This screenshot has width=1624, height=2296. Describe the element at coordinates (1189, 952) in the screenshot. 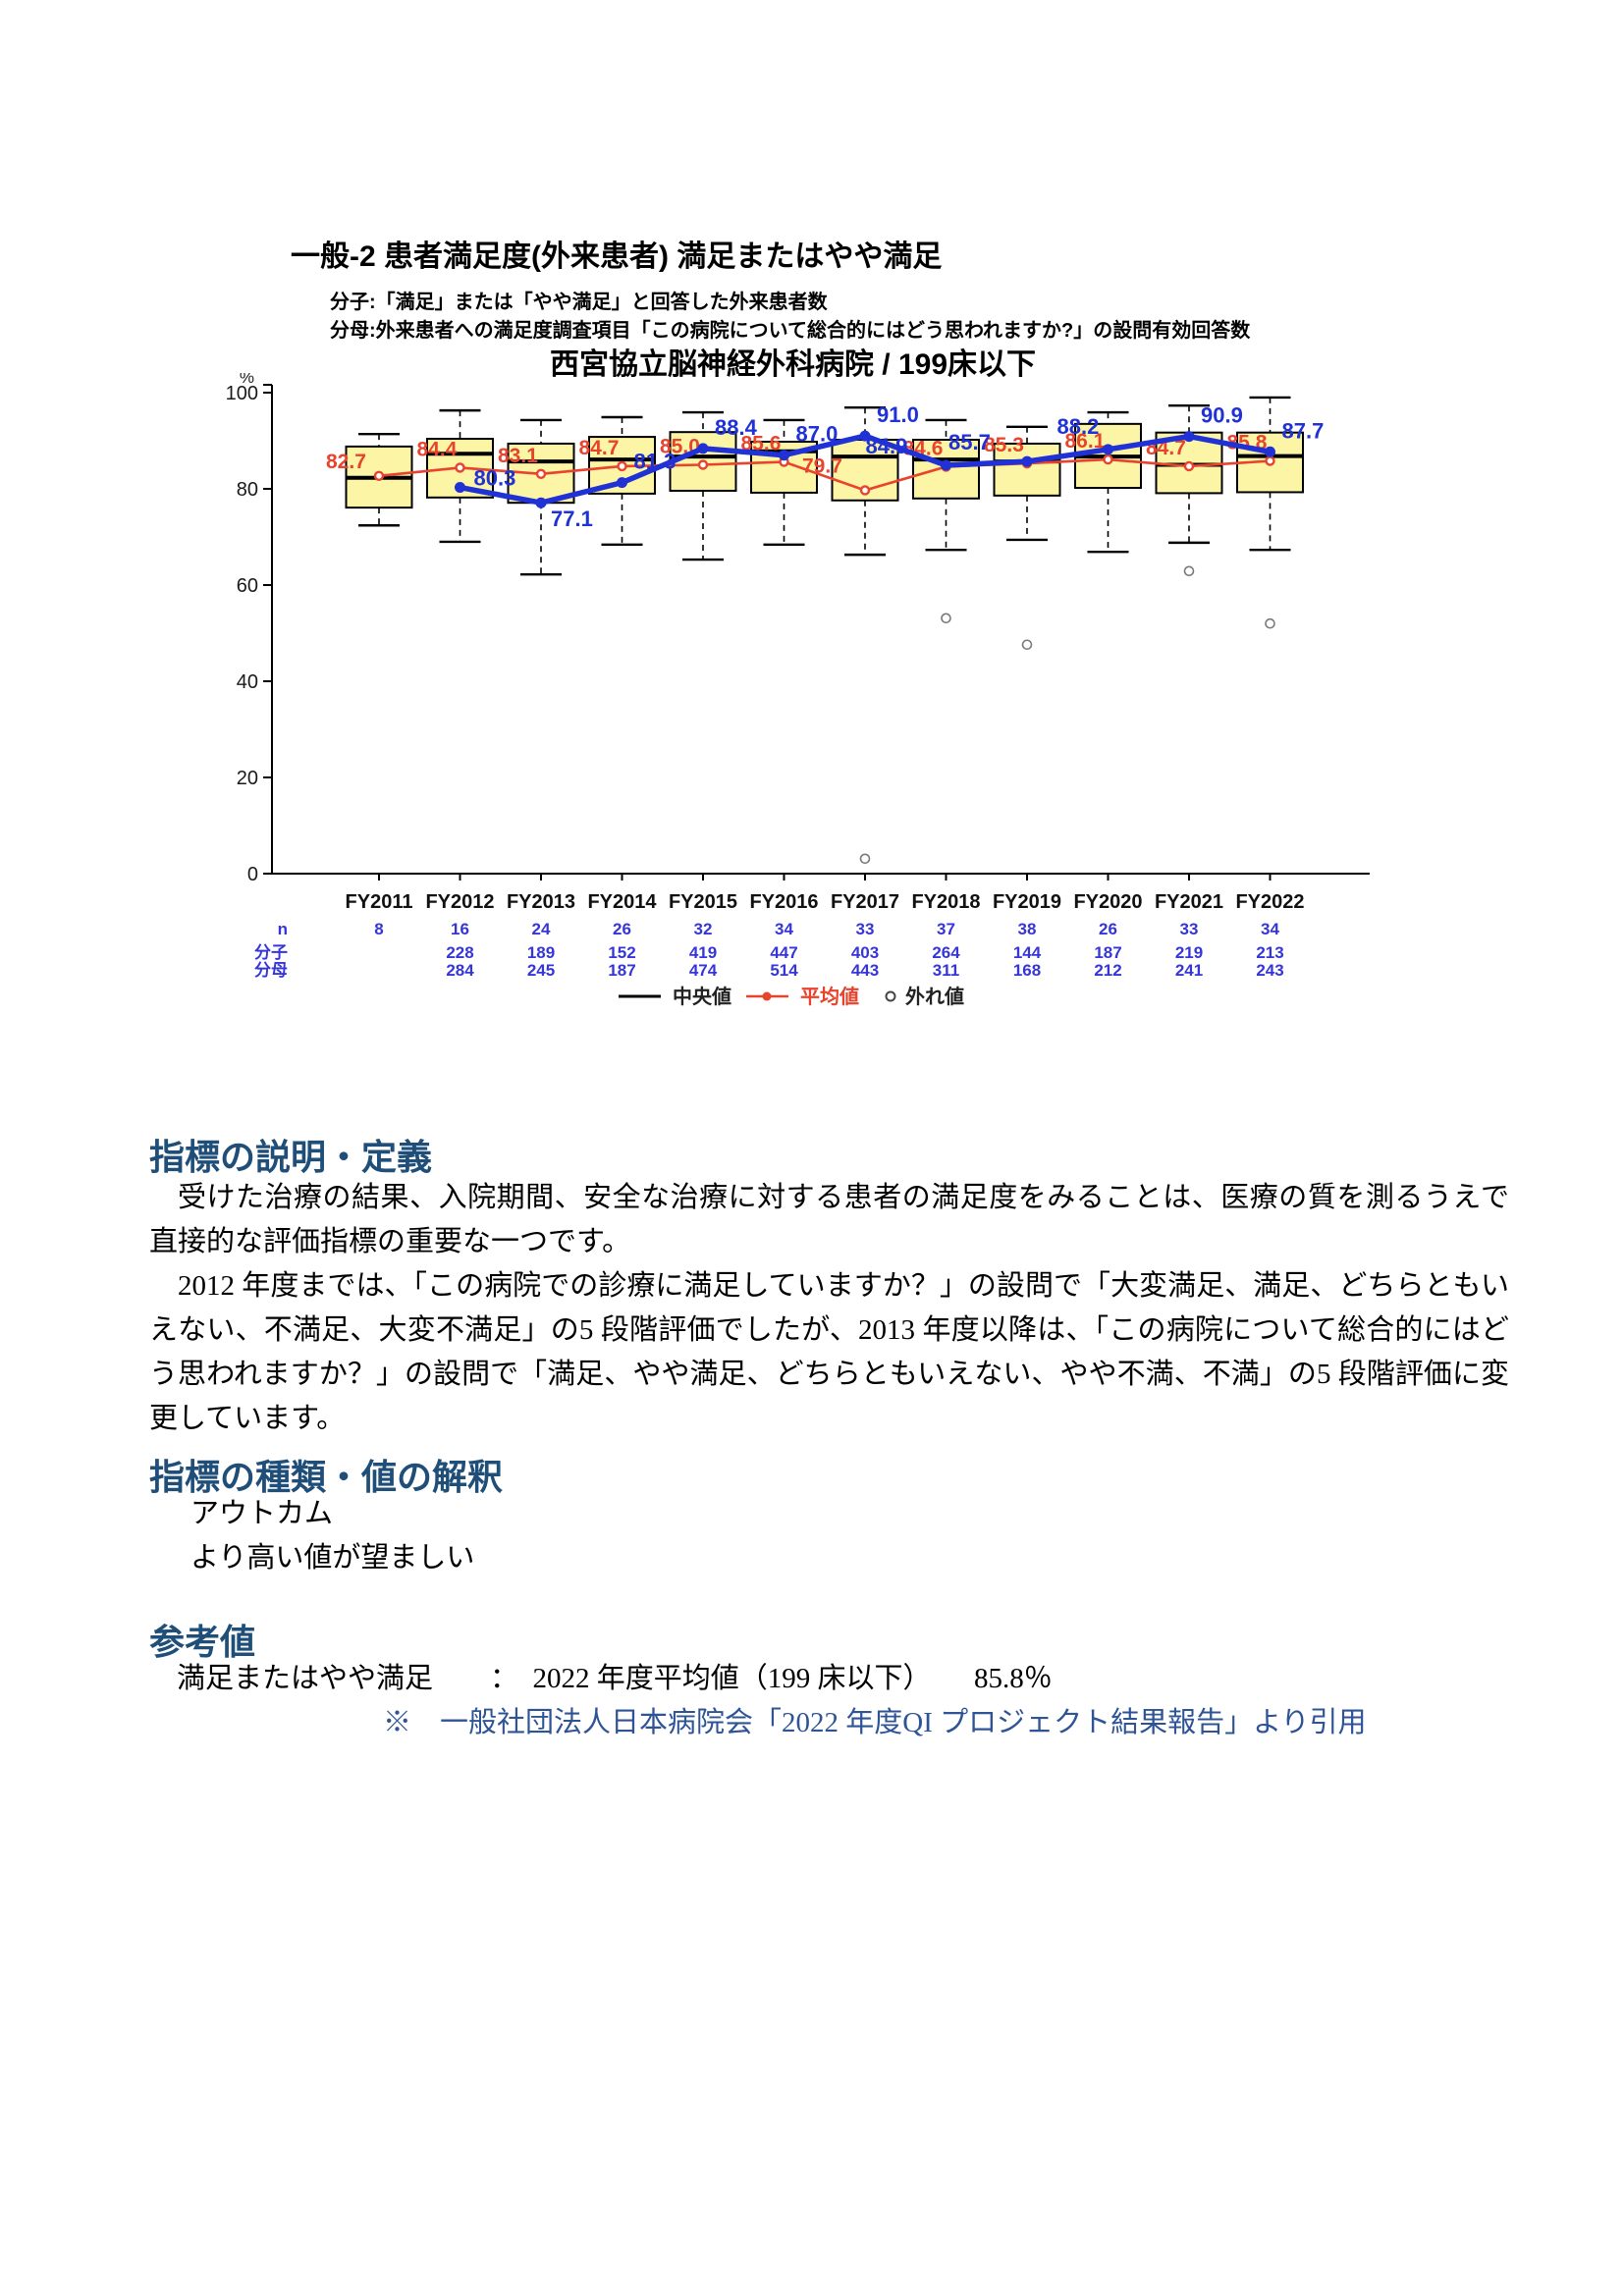

I see `counts-value: 219` at that location.